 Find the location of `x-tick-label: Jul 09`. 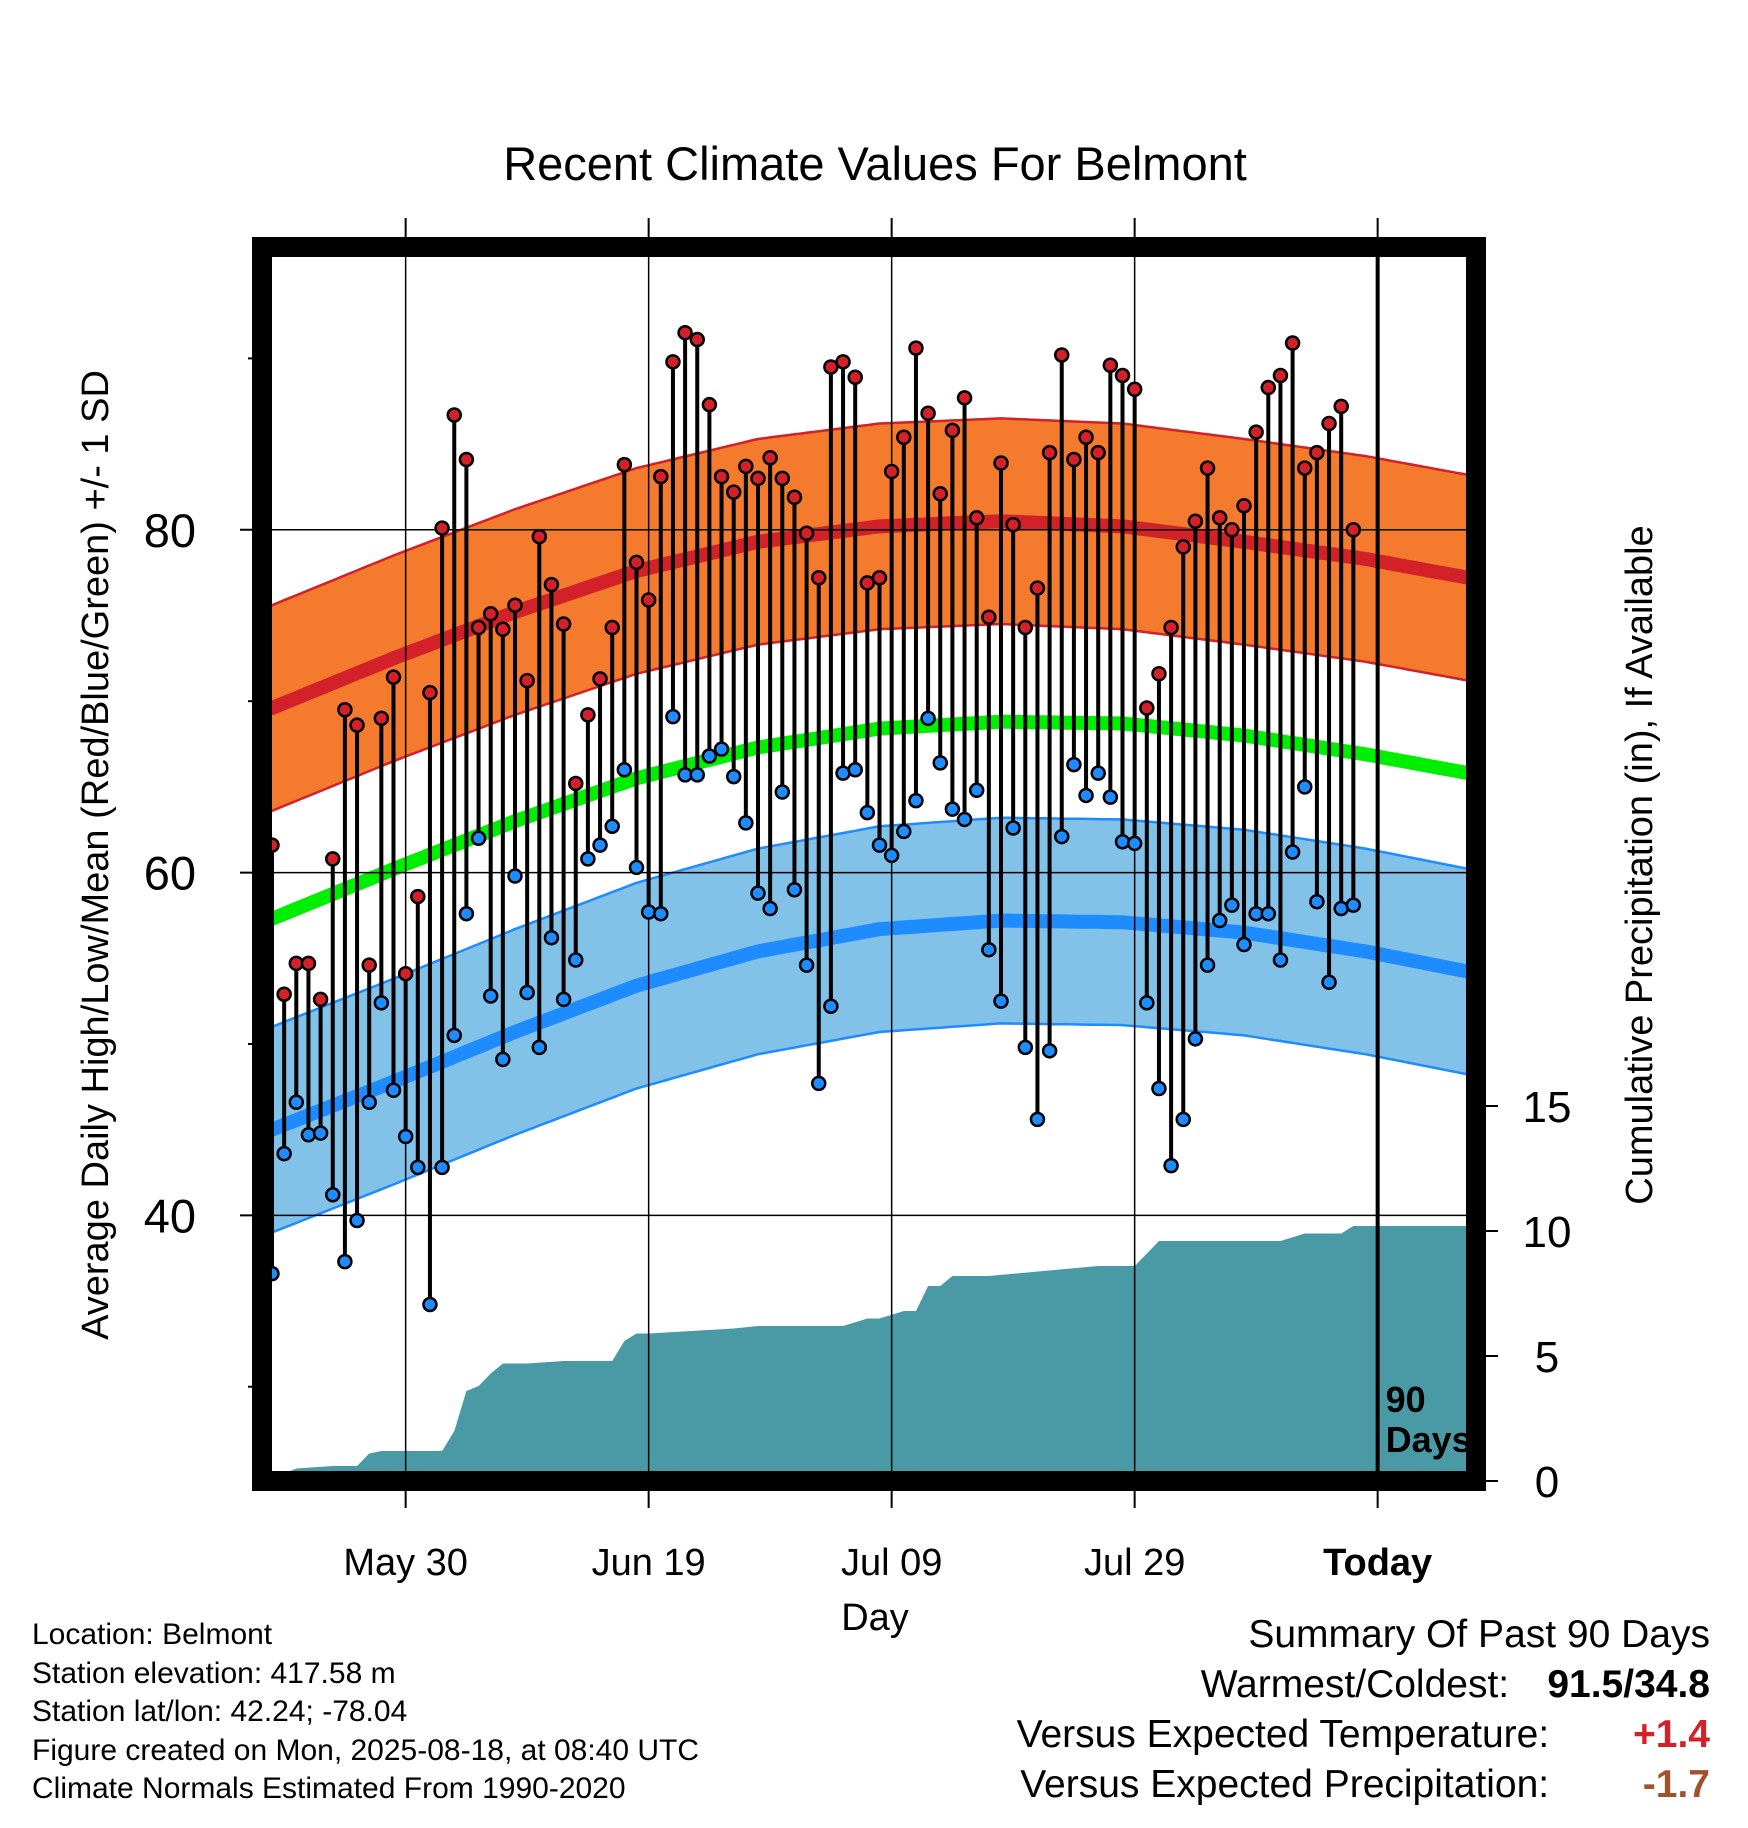

x-tick-label: Jul 09 is located at coordinates (891, 1563).